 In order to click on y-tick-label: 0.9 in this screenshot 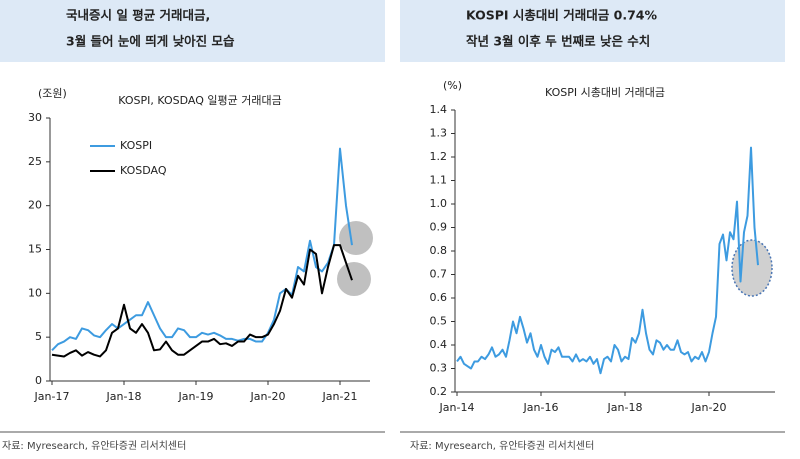, I will do `click(439, 227)`.